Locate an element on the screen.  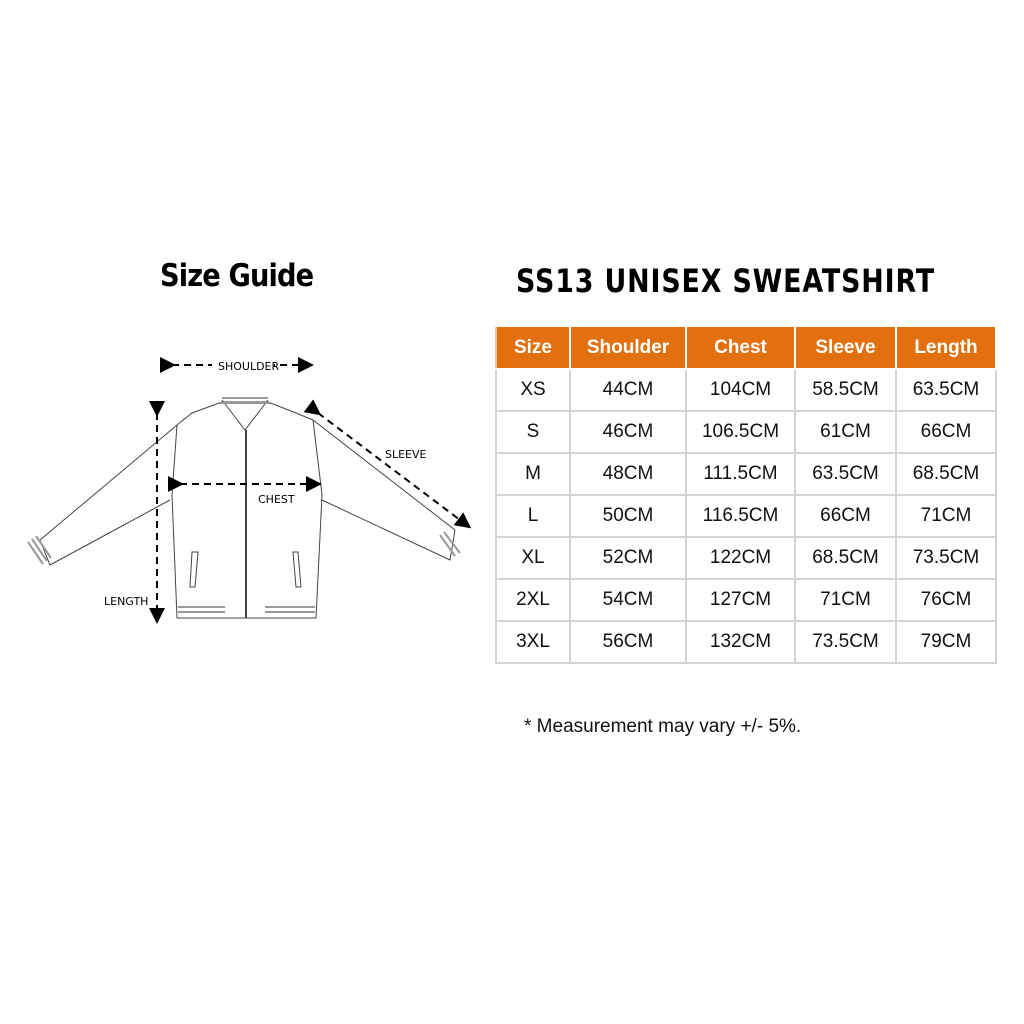
table-row: 2XL 54CM 127CM 71CM 76CM is located at coordinates (746, 600).